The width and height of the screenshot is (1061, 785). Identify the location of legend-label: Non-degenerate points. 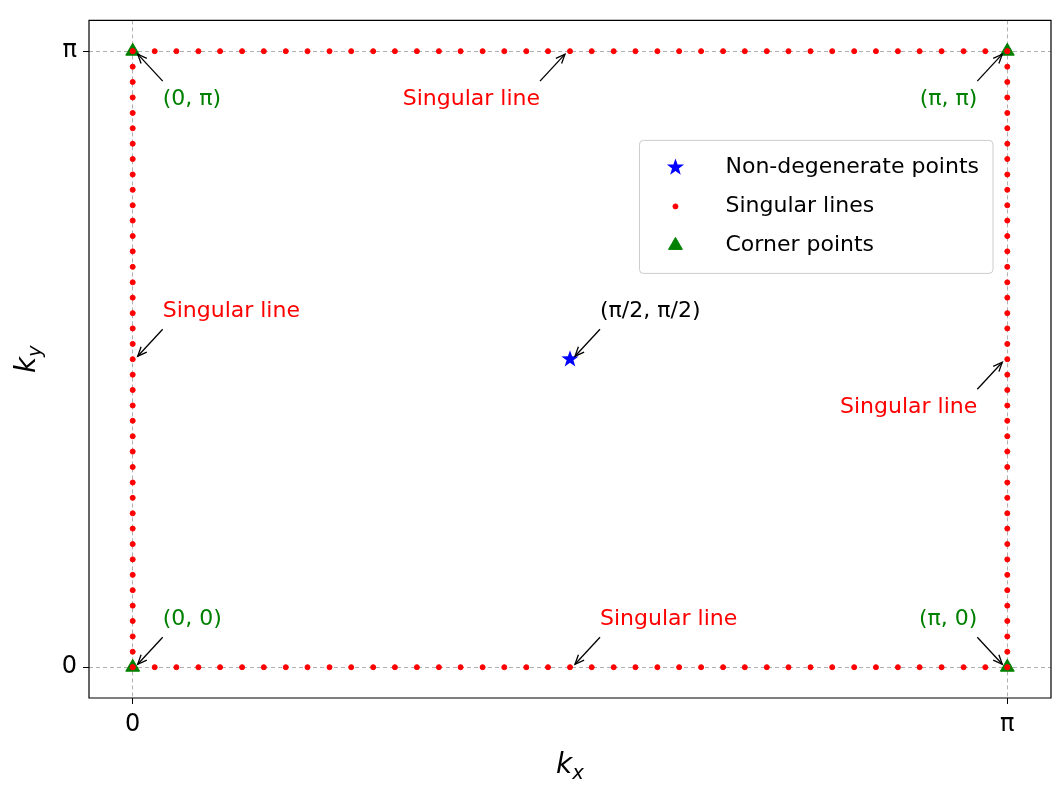
(852, 166).